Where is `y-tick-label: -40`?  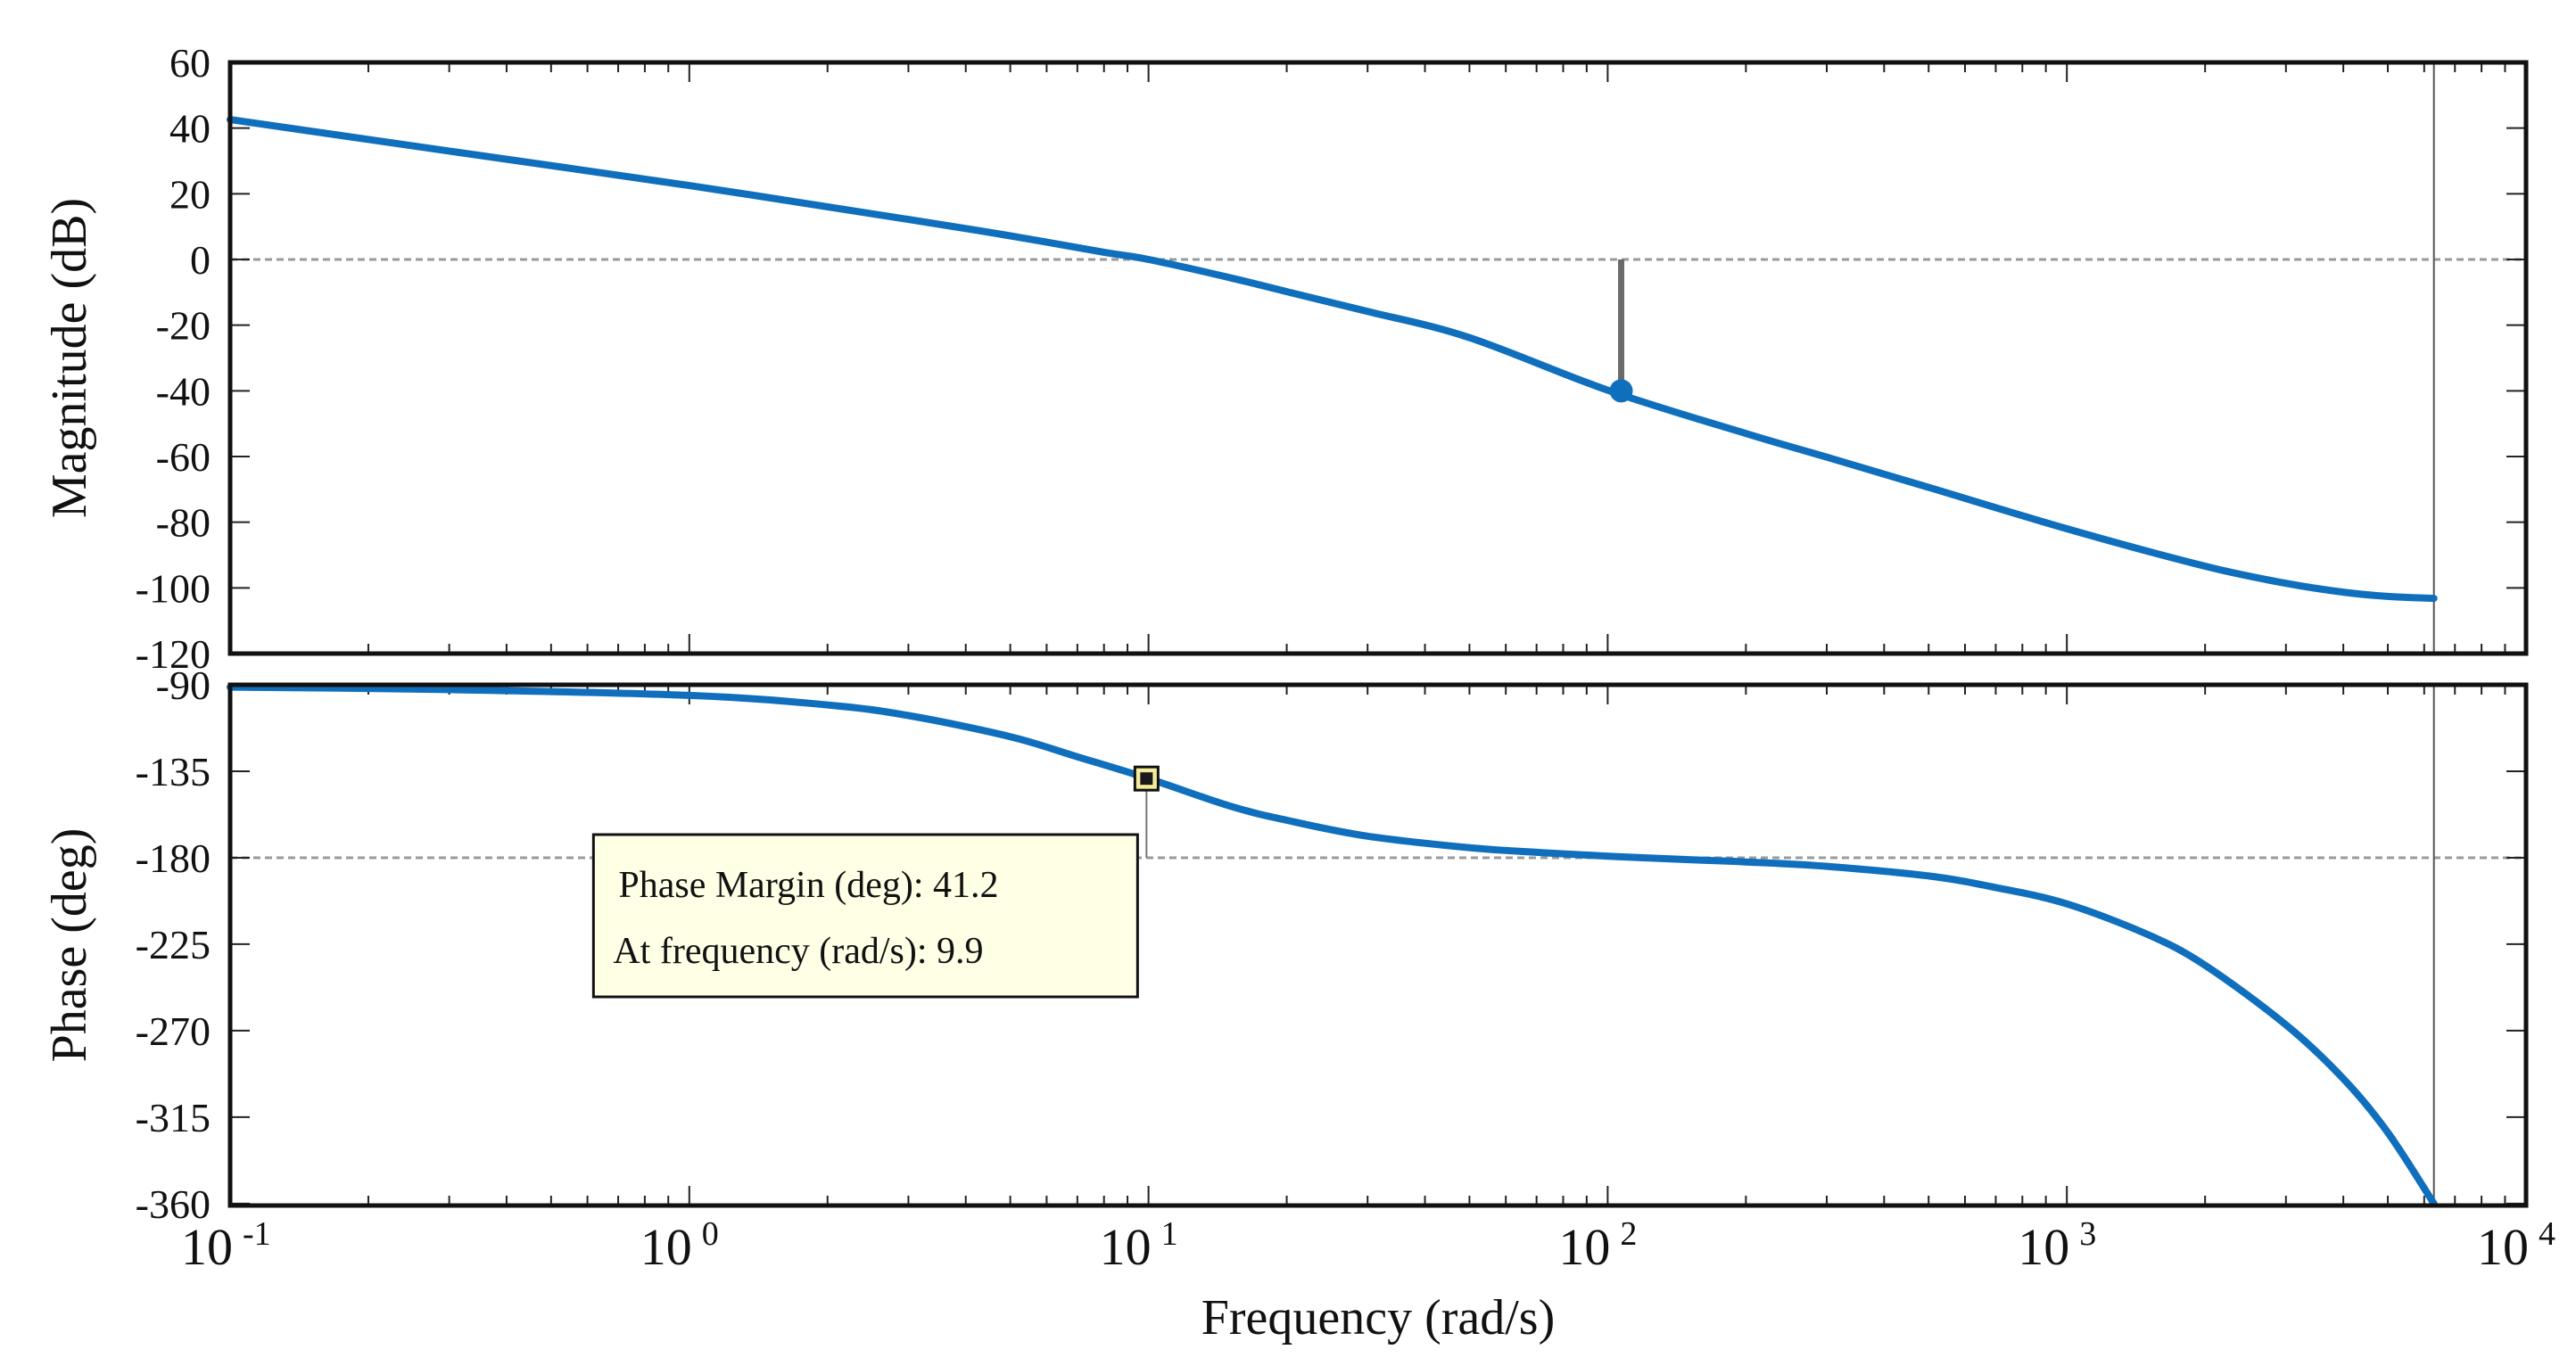
y-tick-label: -40 is located at coordinates (184, 391).